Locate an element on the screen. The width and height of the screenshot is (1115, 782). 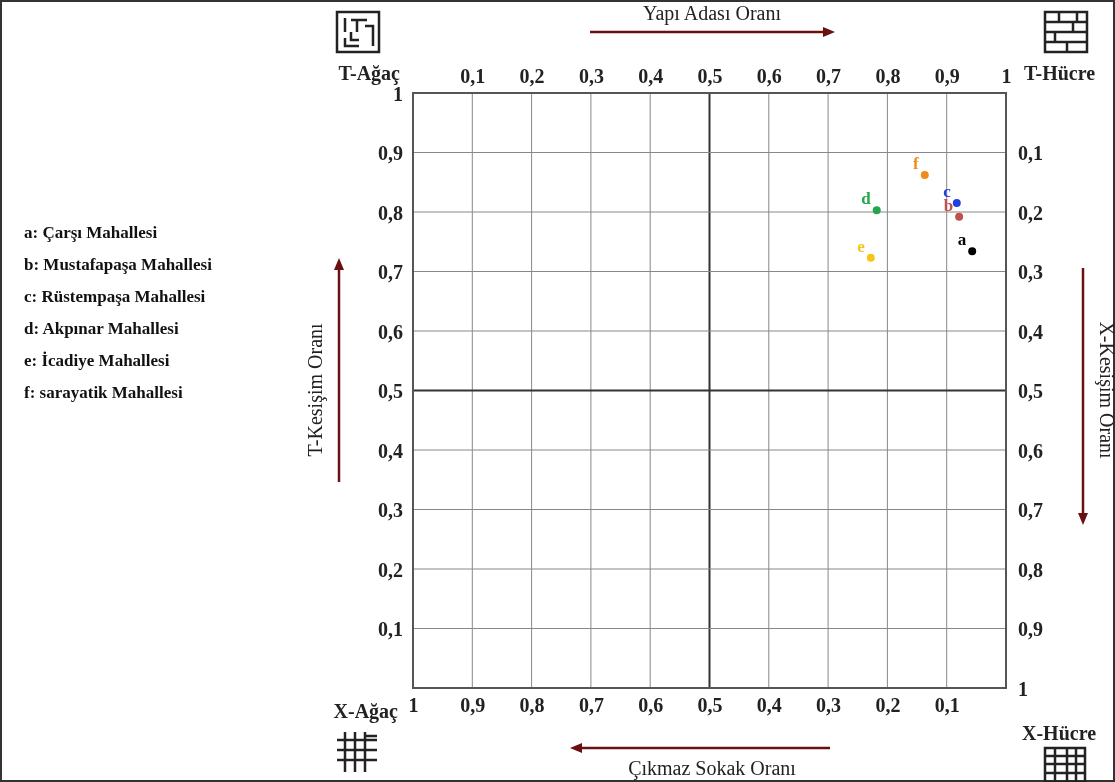
y-tick-label: 0,6 is located at coordinates (390, 331).